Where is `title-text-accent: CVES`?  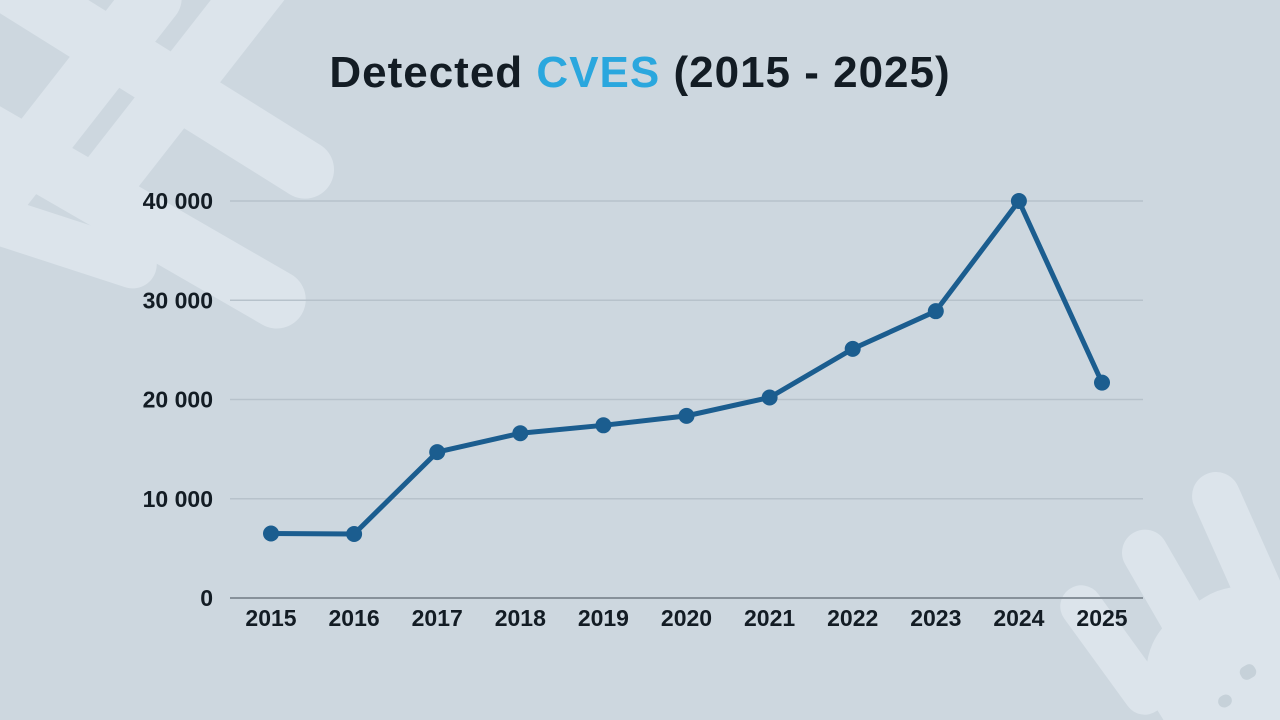 title-text-accent: CVES is located at coordinates (598, 72).